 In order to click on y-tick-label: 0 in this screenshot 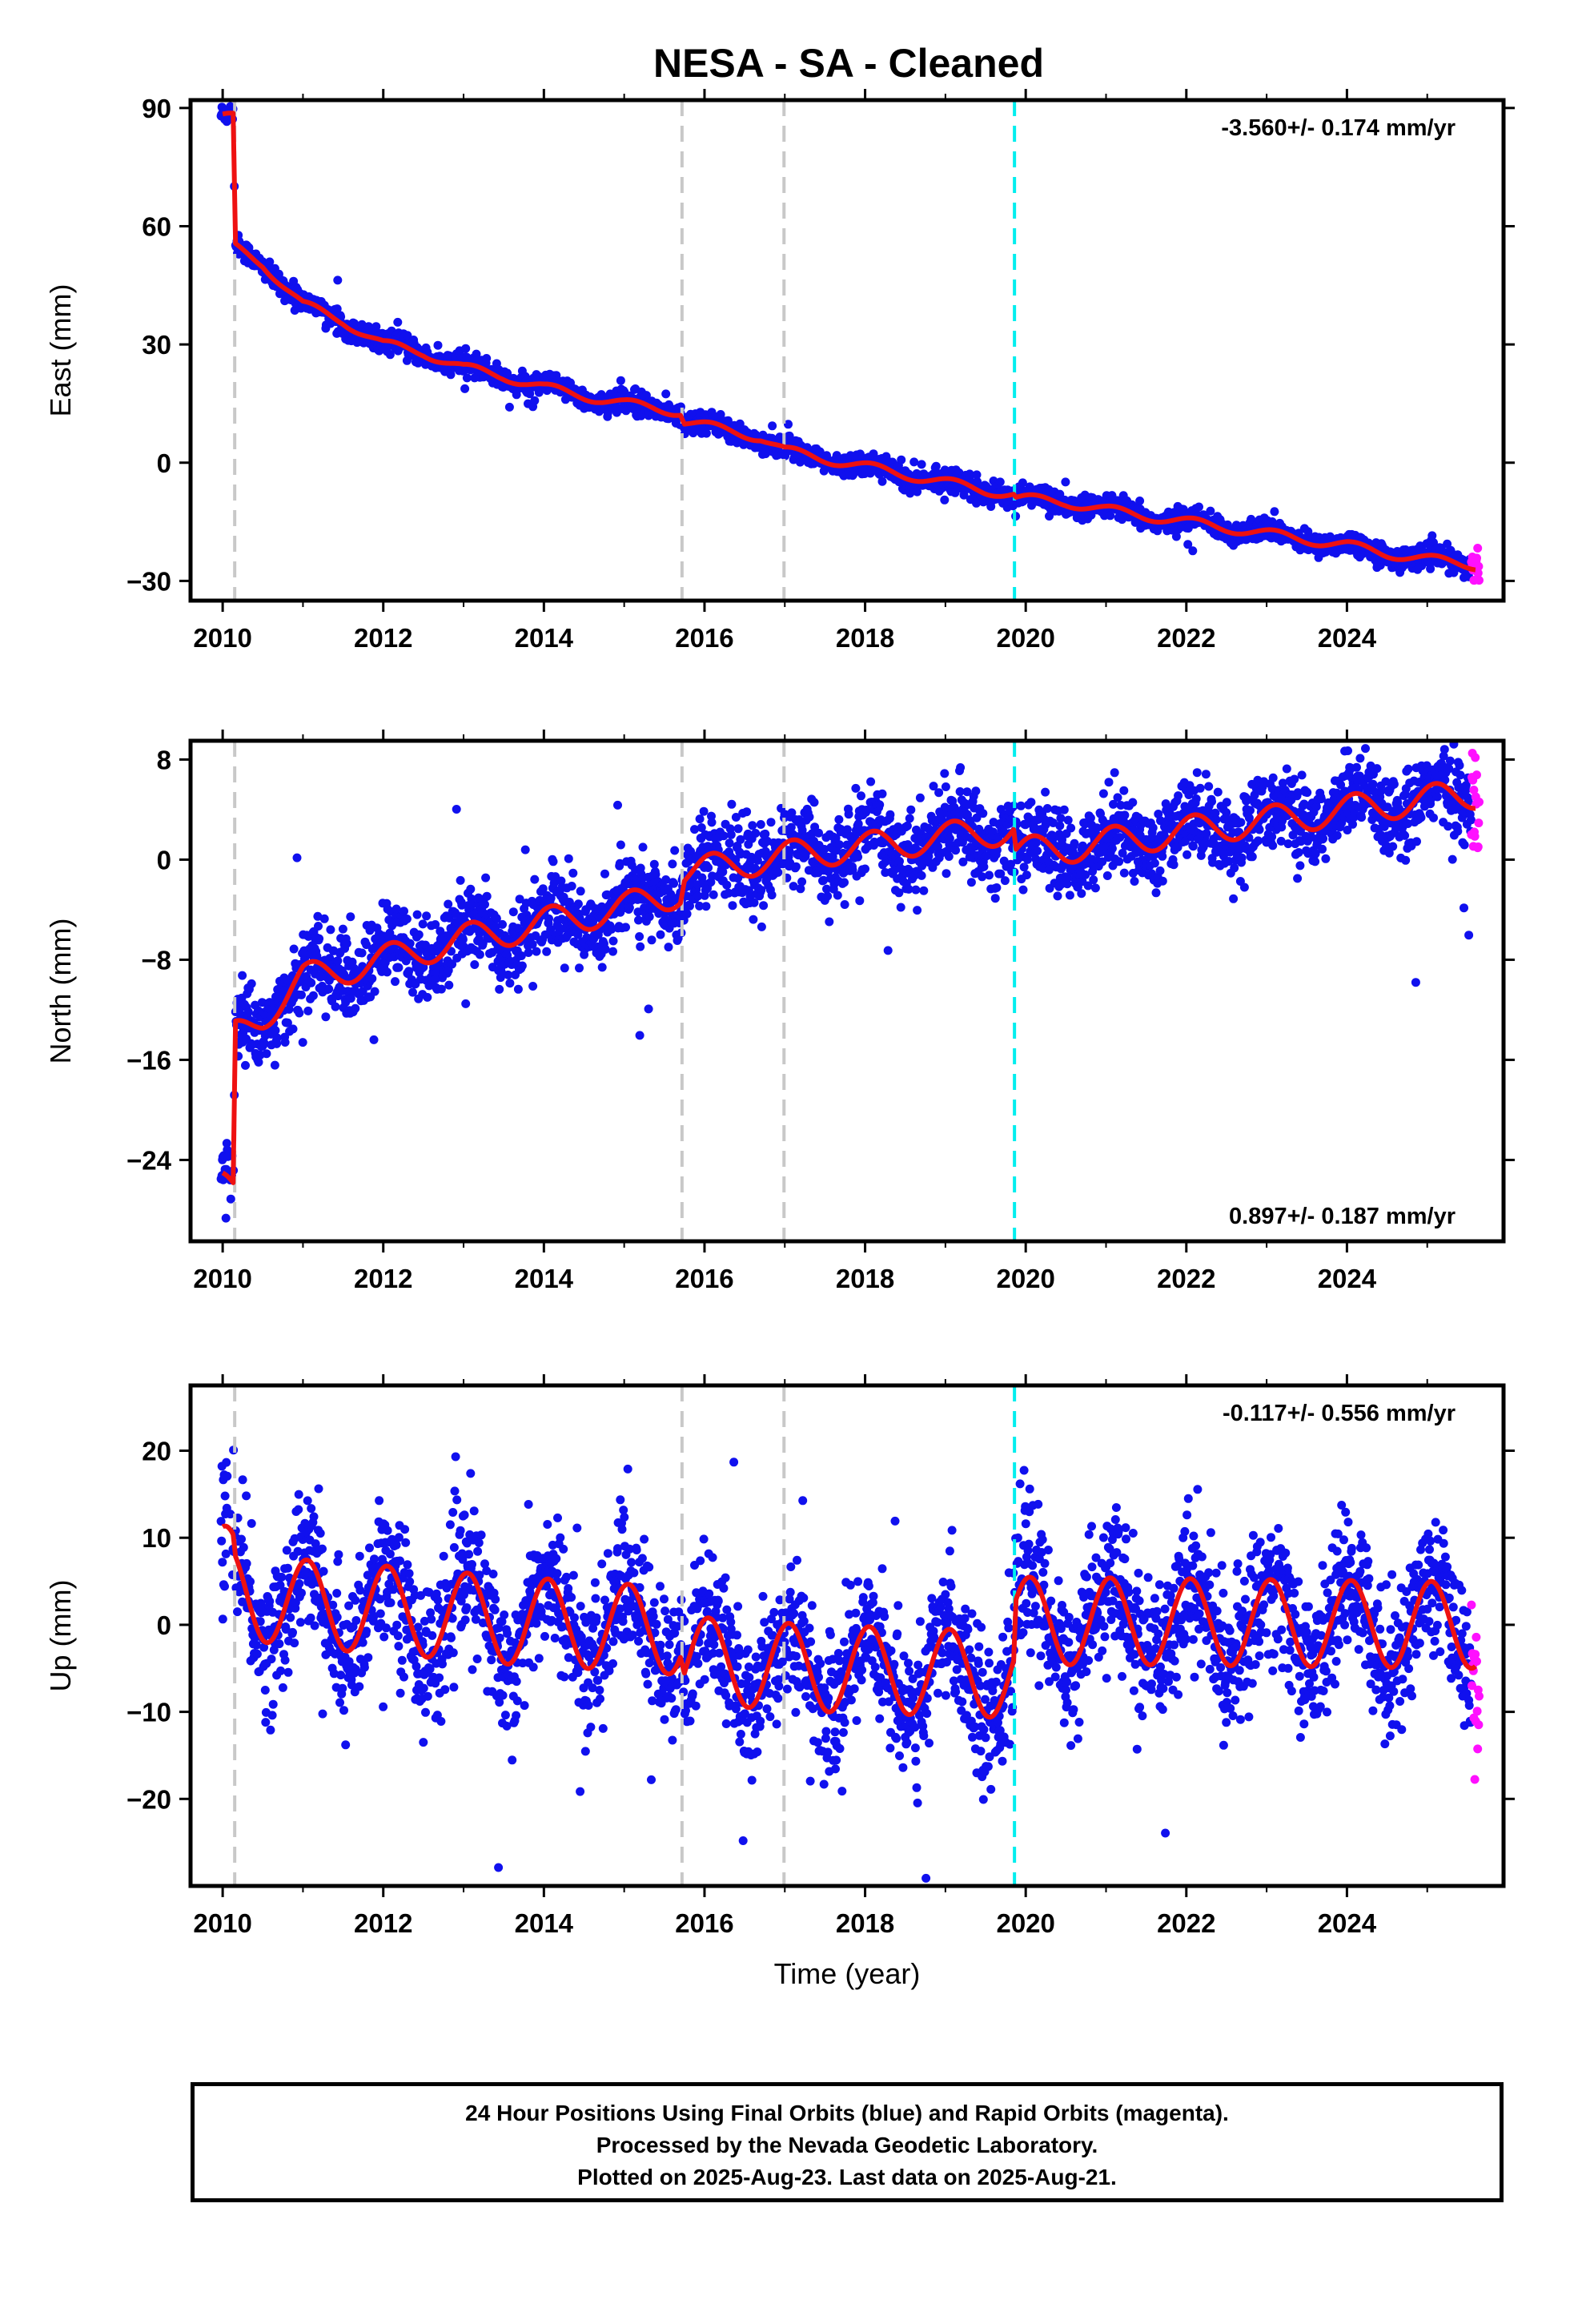, I will do `click(164, 463)`.